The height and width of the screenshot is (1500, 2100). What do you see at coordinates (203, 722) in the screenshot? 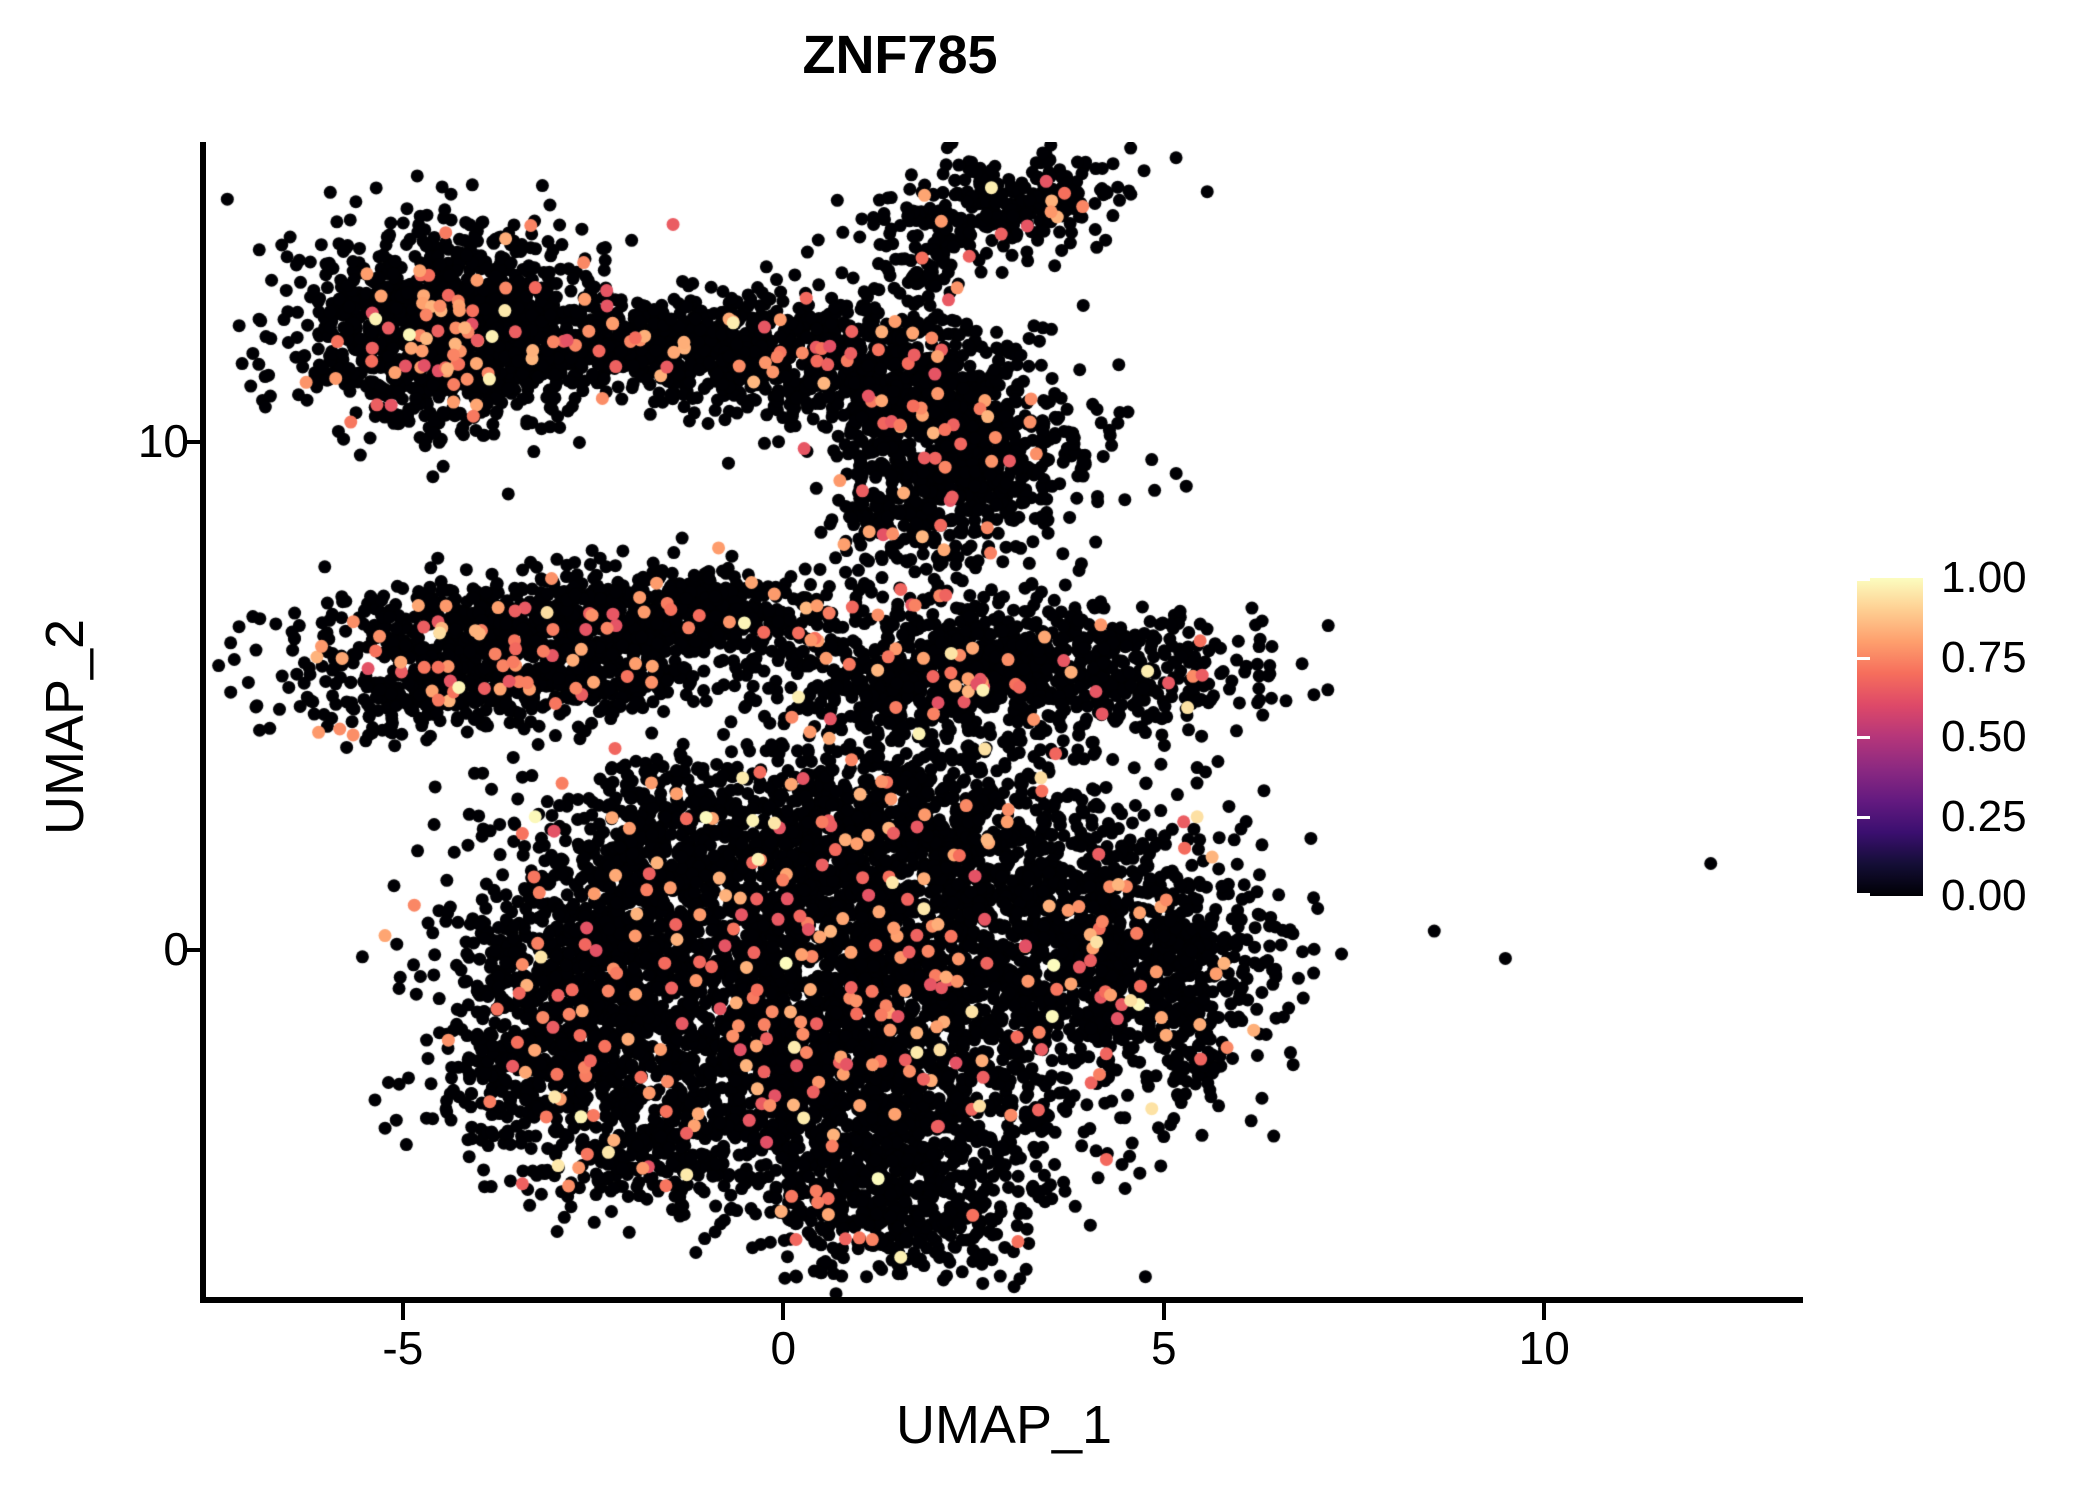
I see `y-axis-line` at bounding box center [203, 722].